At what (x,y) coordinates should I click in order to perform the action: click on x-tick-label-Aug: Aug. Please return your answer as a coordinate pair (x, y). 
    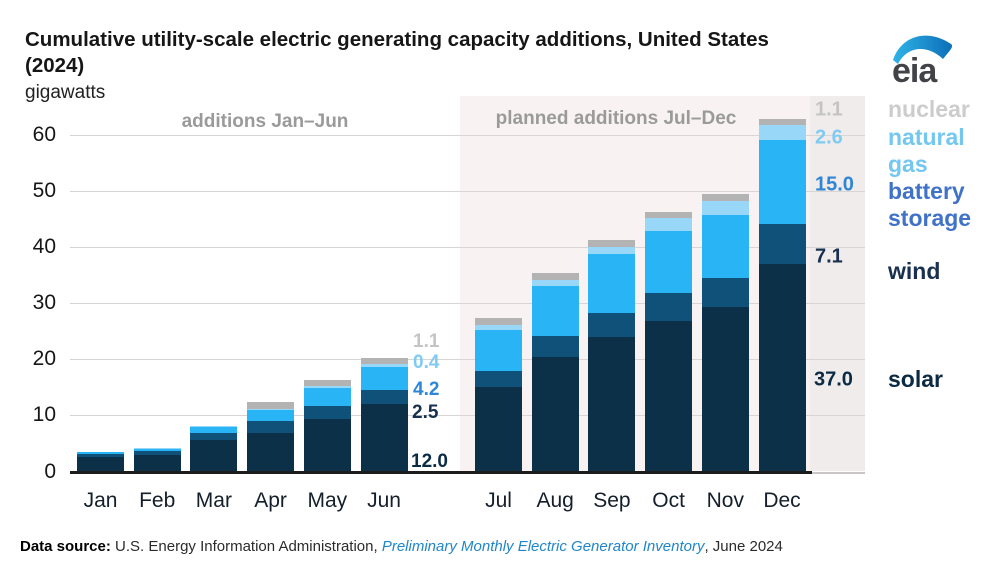
    Looking at the image, I should click on (555, 500).